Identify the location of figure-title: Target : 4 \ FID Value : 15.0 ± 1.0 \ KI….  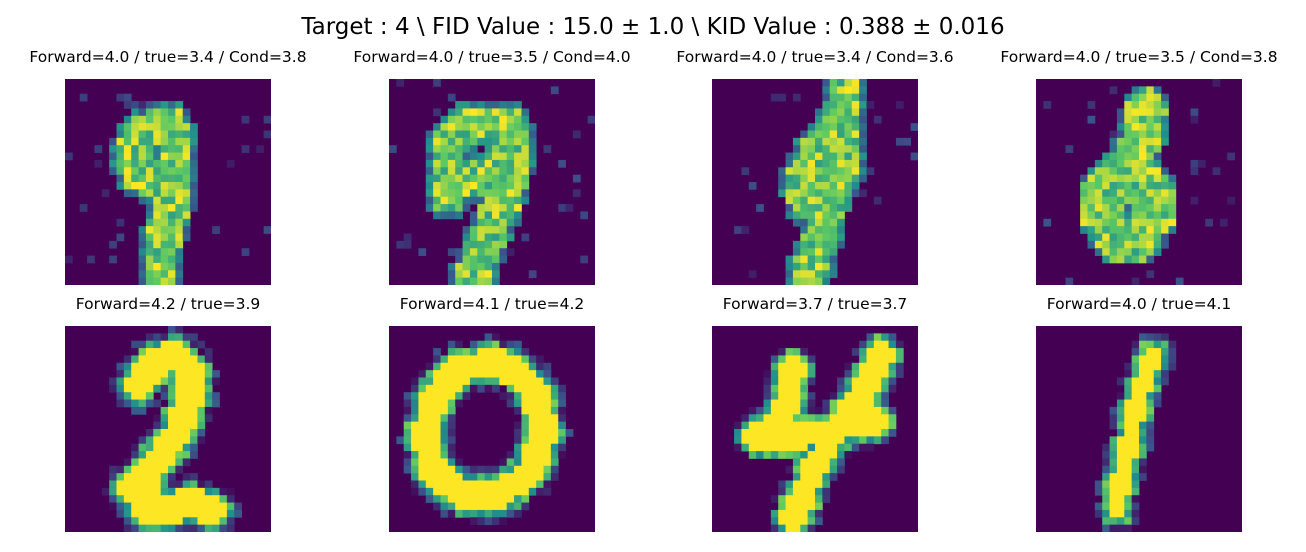
(653, 27).